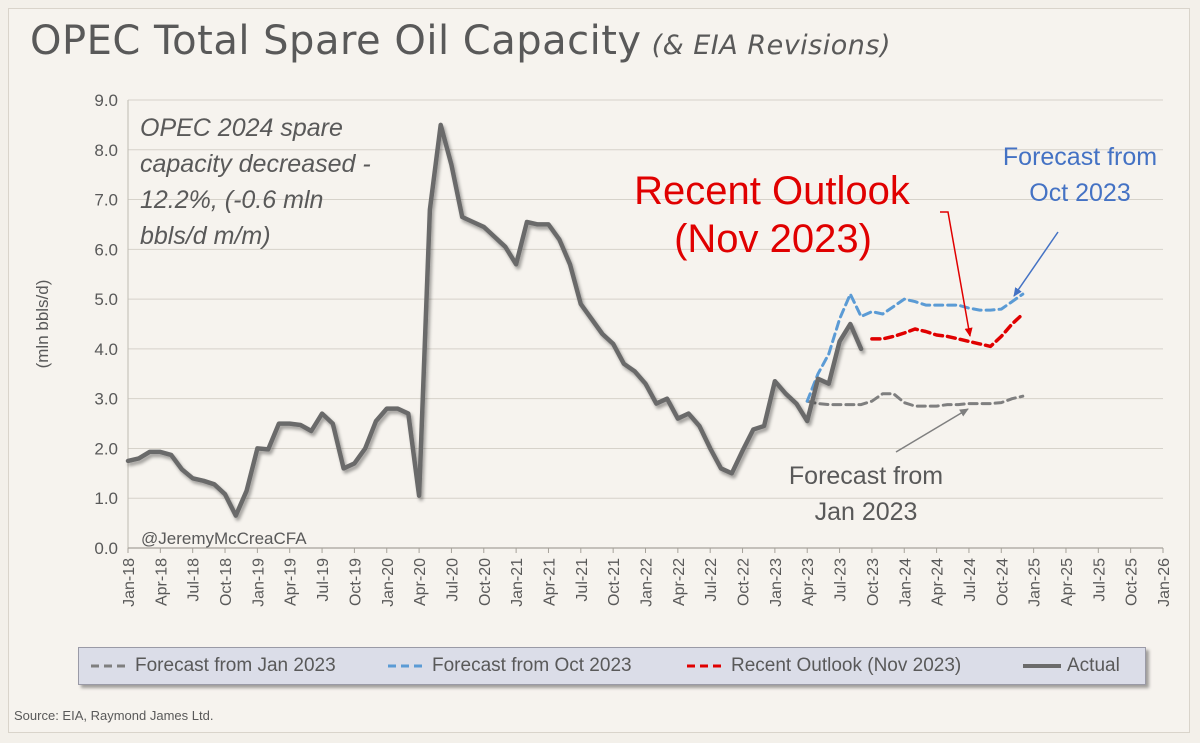  What do you see at coordinates (106, 498) in the screenshot?
I see `y-tick-label: 1.0` at bounding box center [106, 498].